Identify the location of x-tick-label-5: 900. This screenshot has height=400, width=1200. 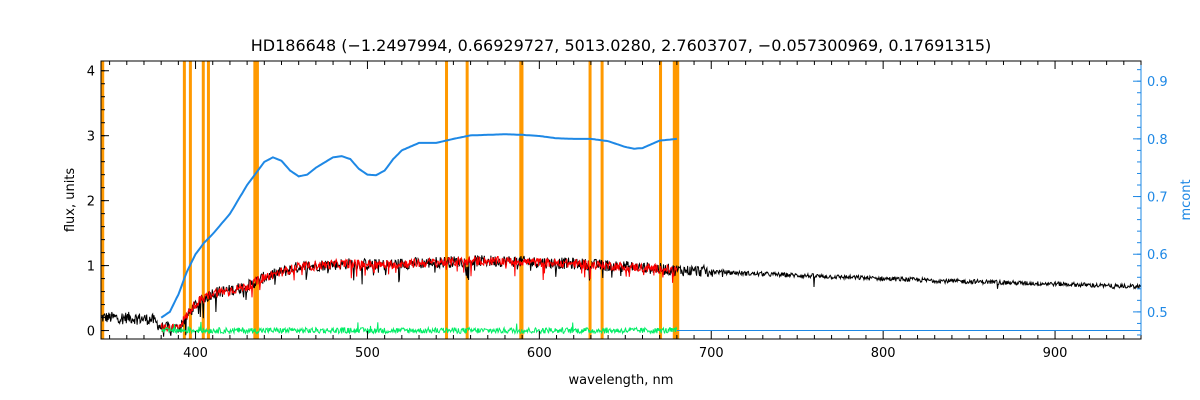
(1055, 353).